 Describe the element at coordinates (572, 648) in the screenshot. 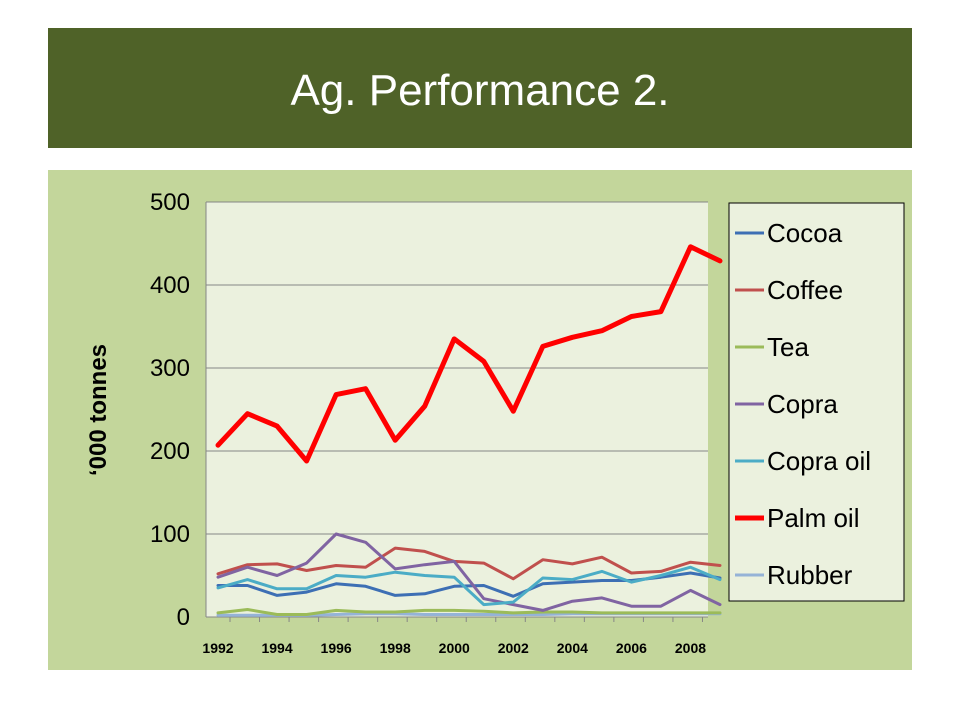

I see `x-tick-label: 2004` at that location.